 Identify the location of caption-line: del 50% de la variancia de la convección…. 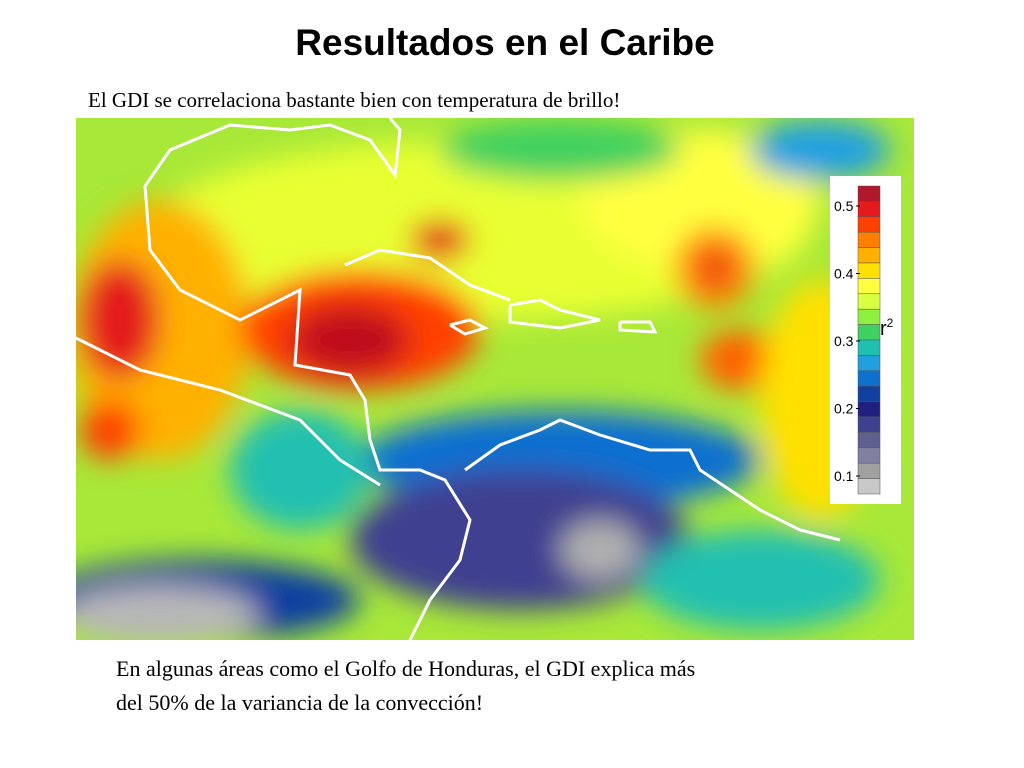
(300, 702).